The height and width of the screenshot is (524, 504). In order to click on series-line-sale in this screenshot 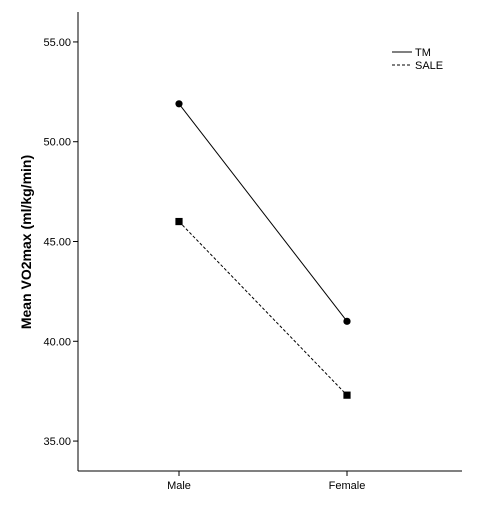, I will do `click(263, 308)`.